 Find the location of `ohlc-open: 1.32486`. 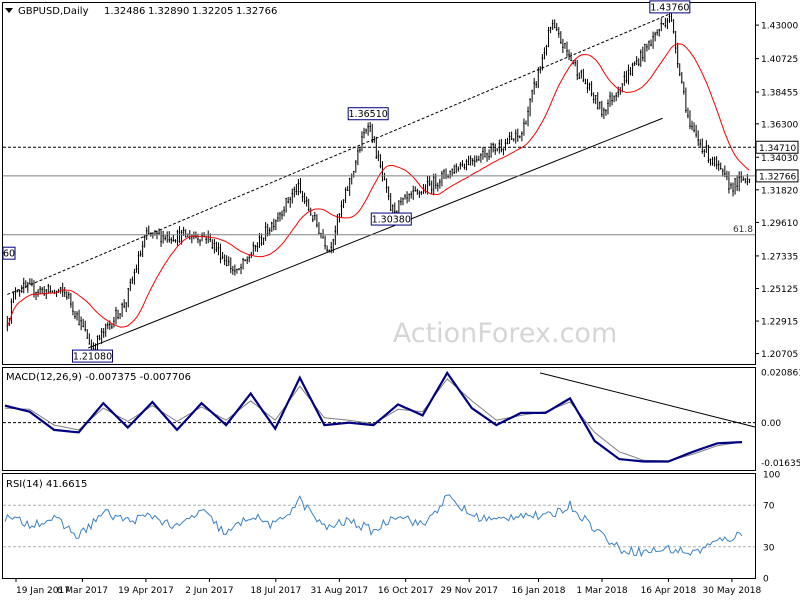

ohlc-open: 1.32486 is located at coordinates (124, 11).